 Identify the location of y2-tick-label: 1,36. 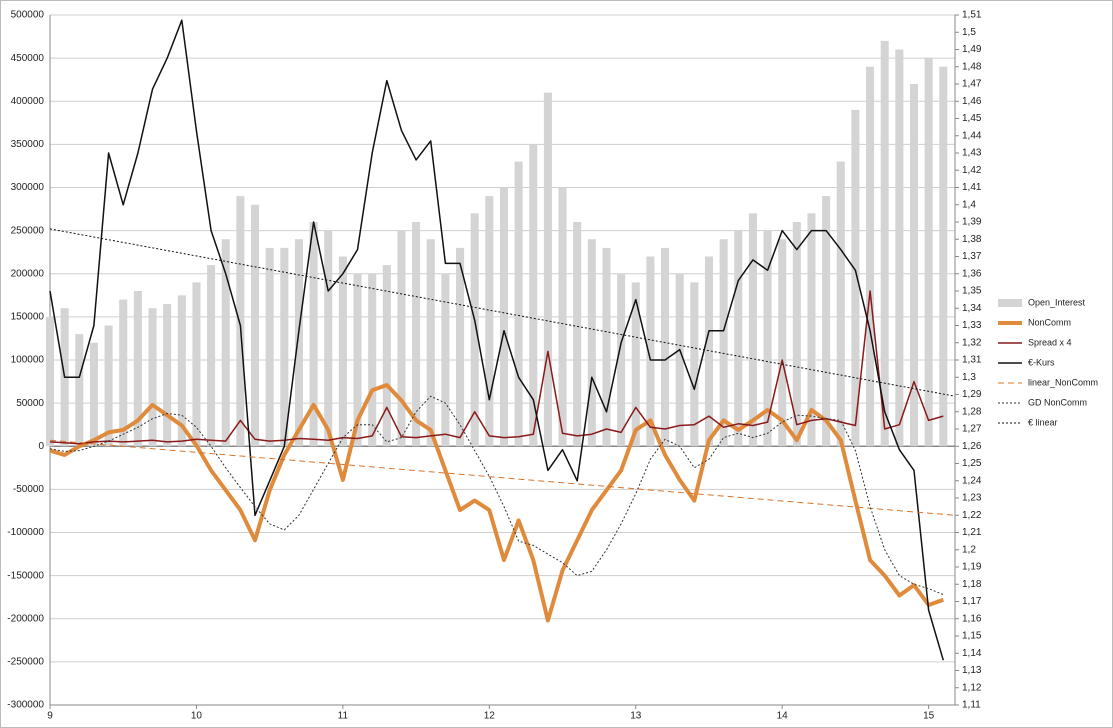
(972, 273).